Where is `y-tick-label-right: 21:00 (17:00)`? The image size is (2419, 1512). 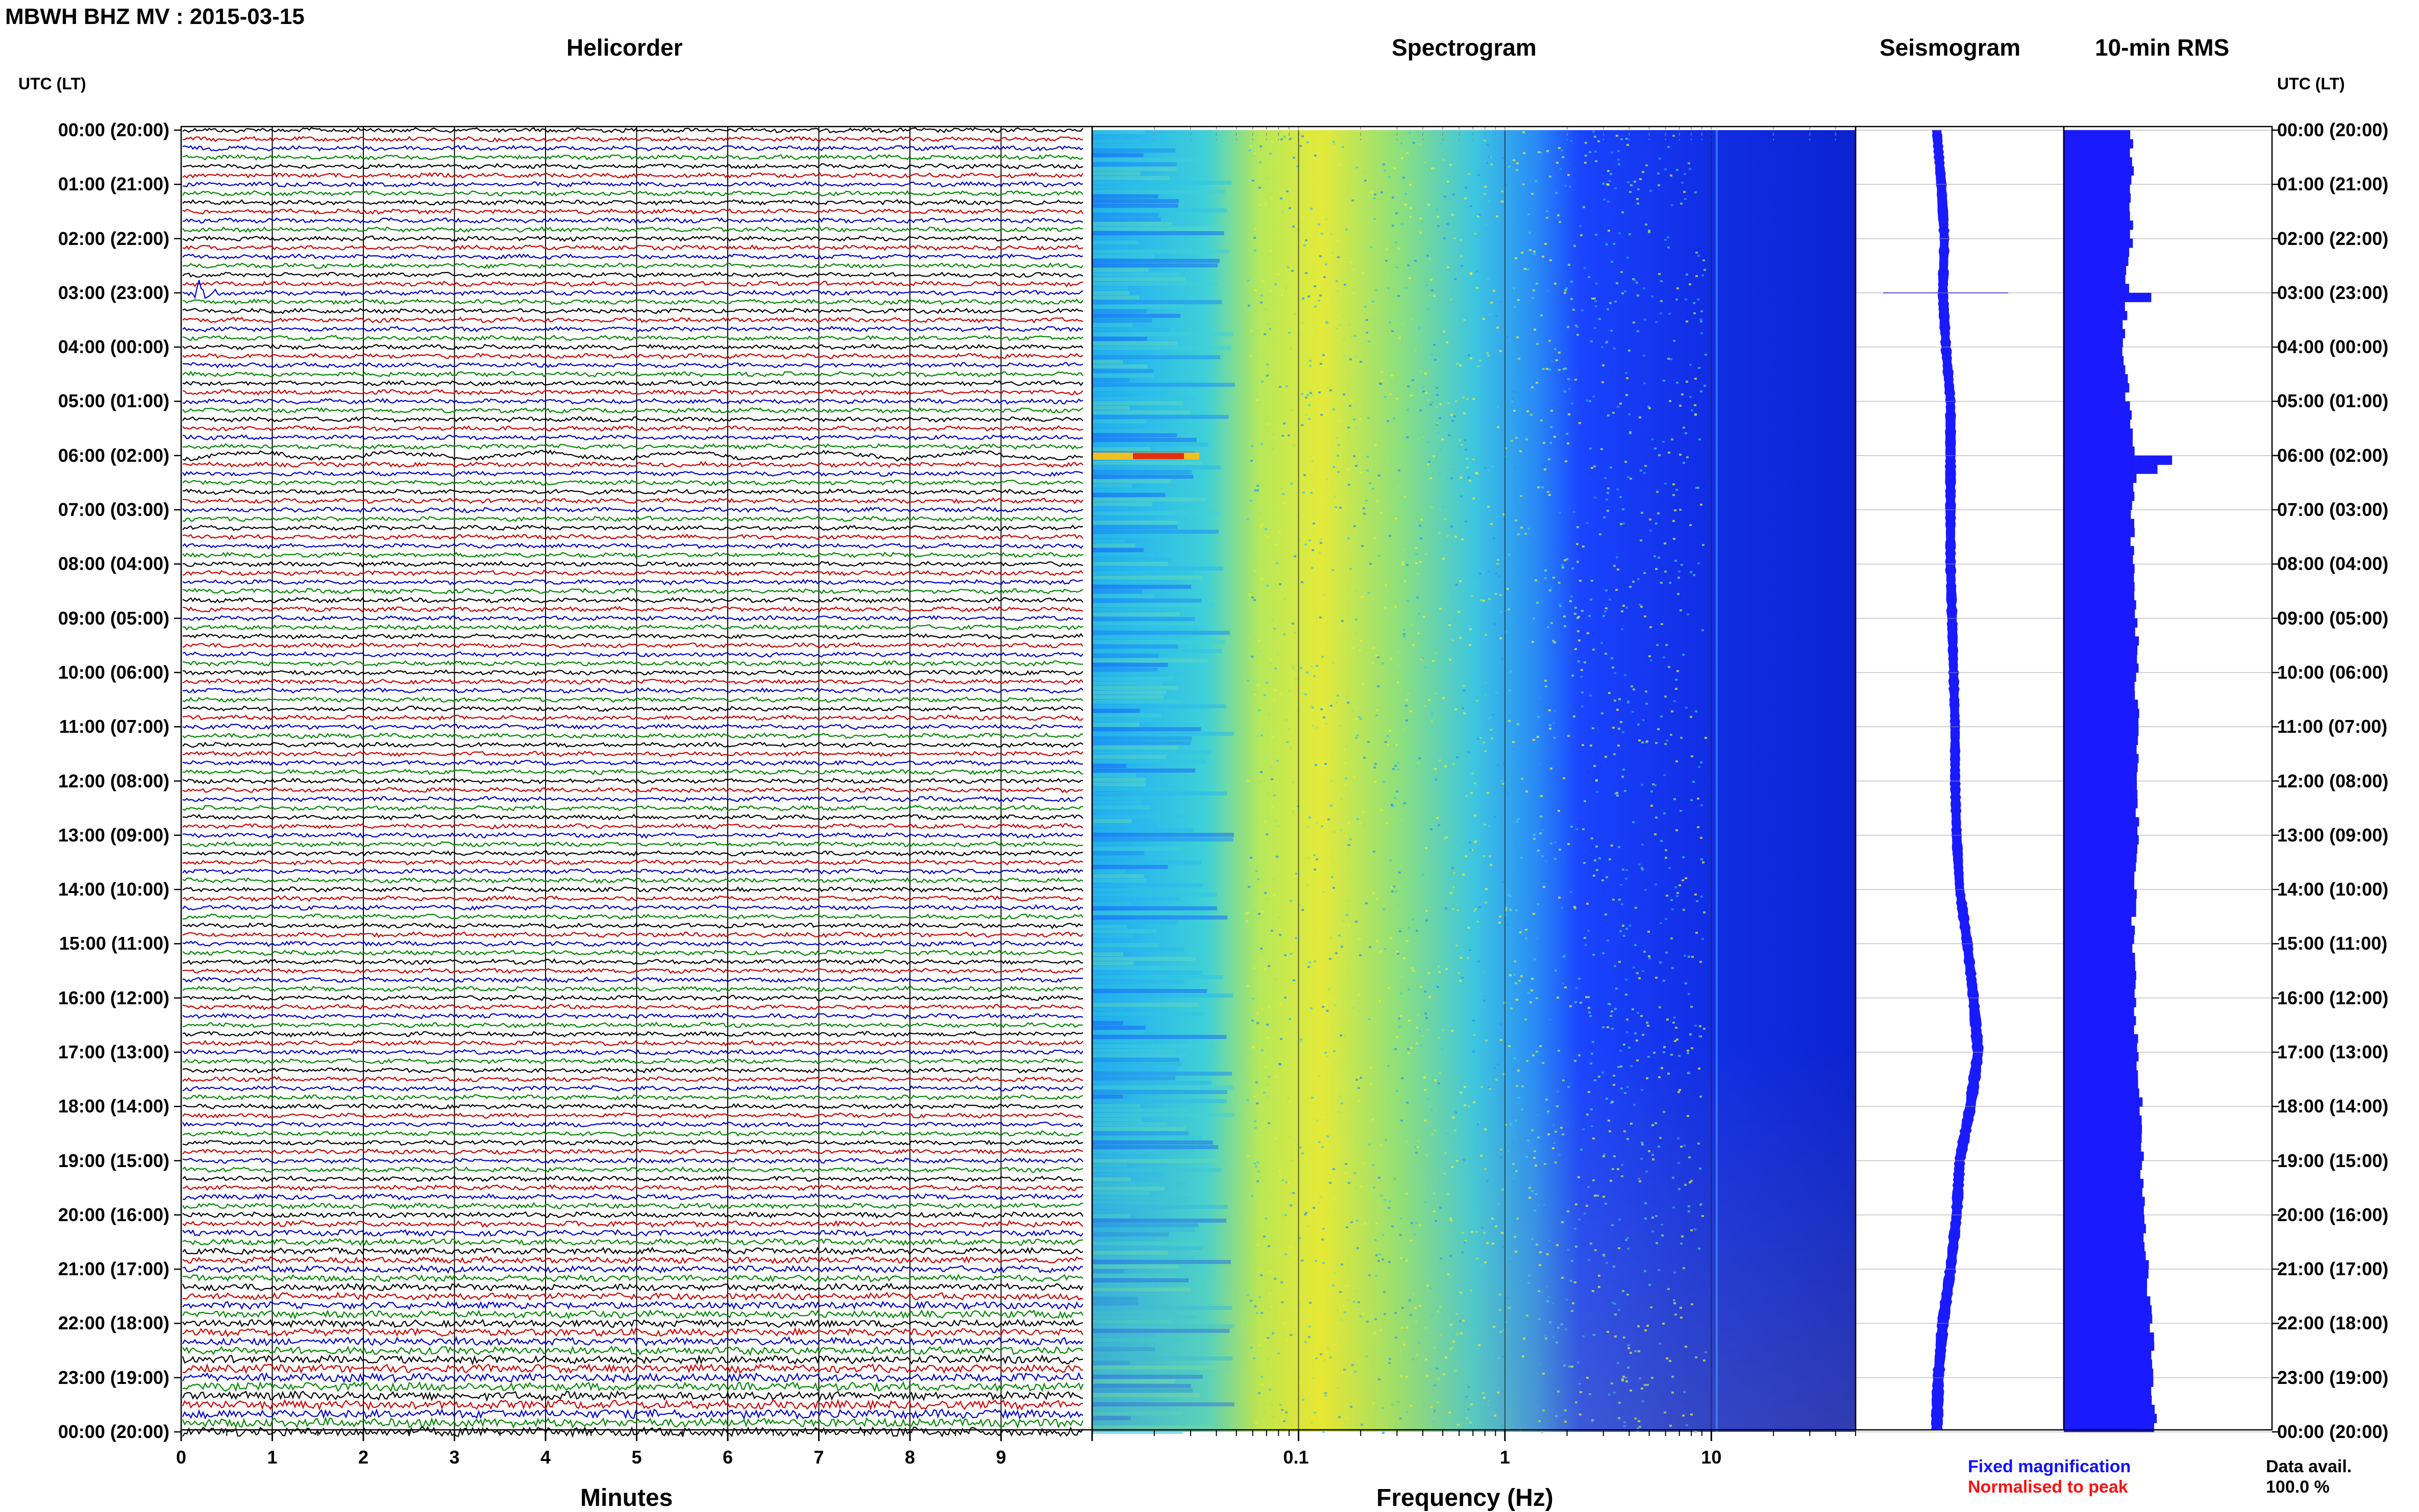
y-tick-label-right: 21:00 (17:00) is located at coordinates (2333, 1269).